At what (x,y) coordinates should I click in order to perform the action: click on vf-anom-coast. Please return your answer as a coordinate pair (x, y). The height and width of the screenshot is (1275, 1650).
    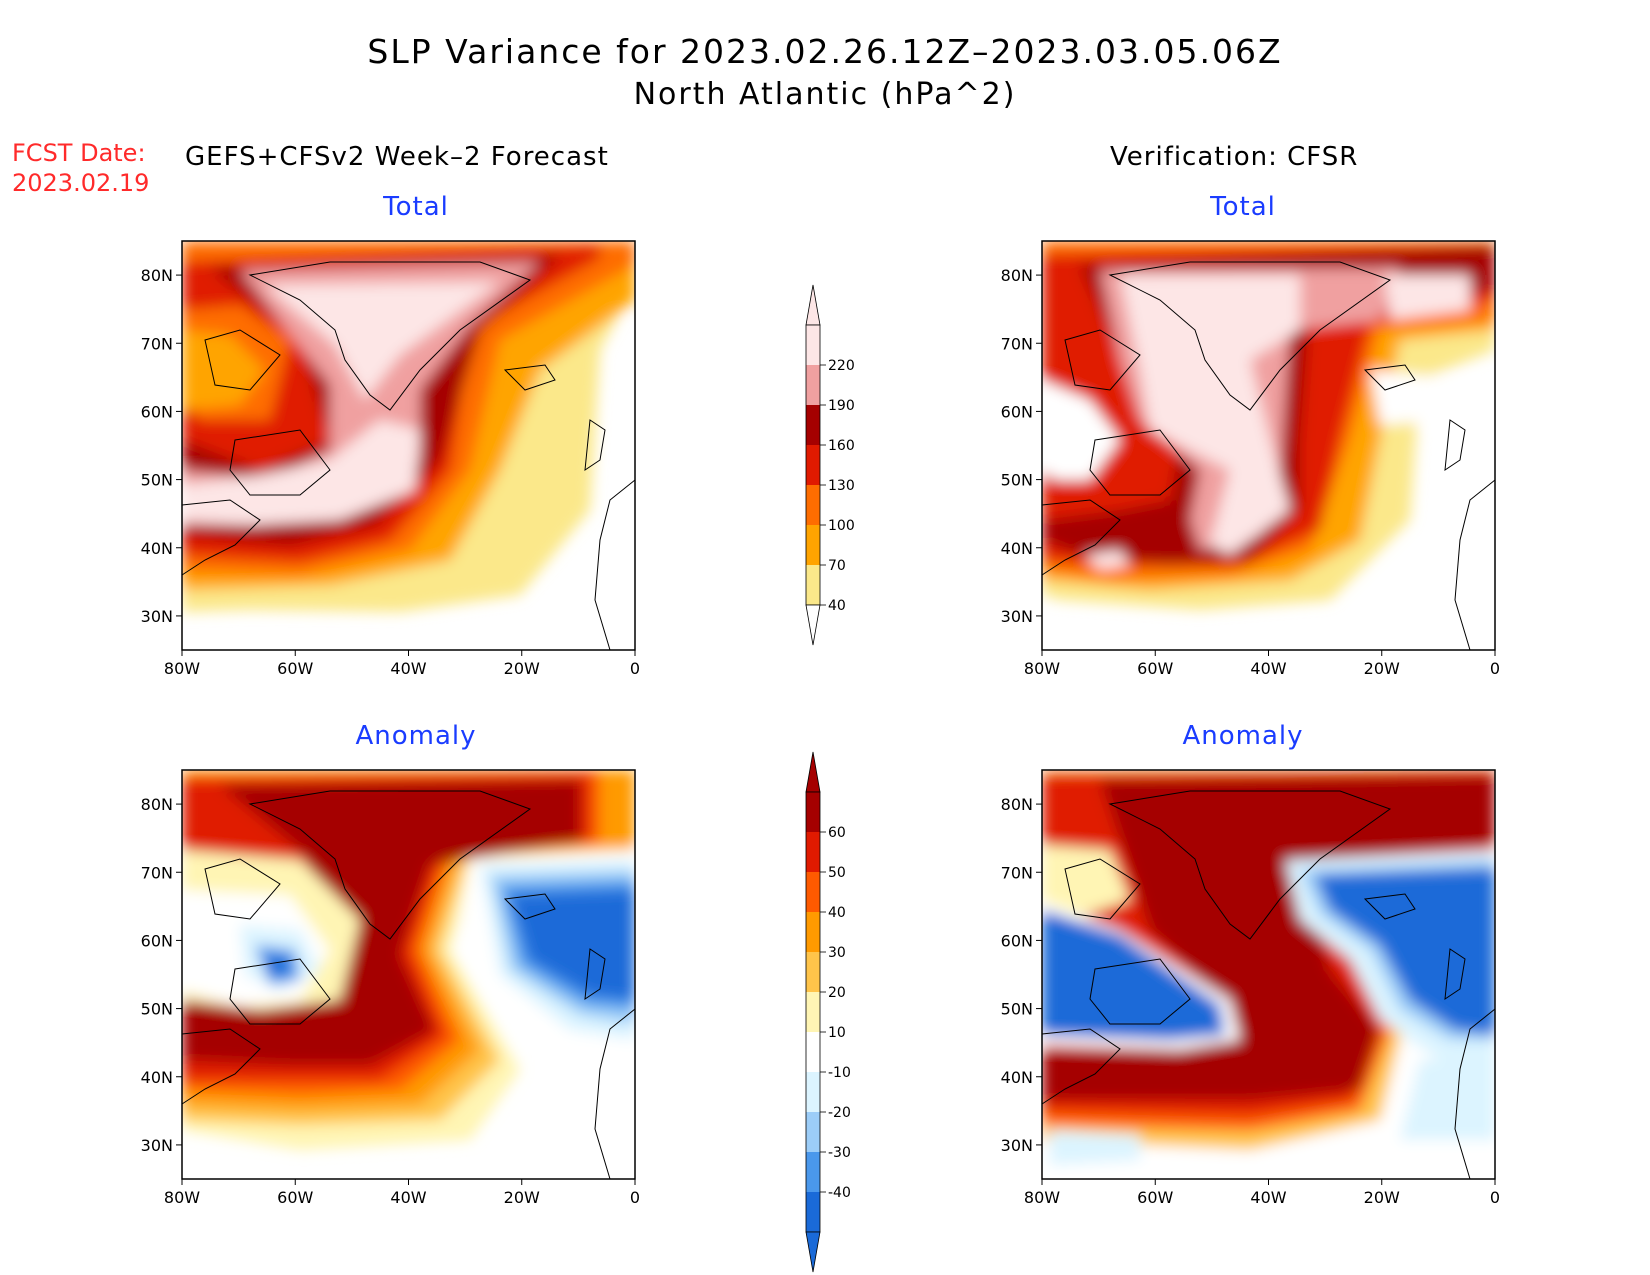
    Looking at the image, I should click on (1268, 985).